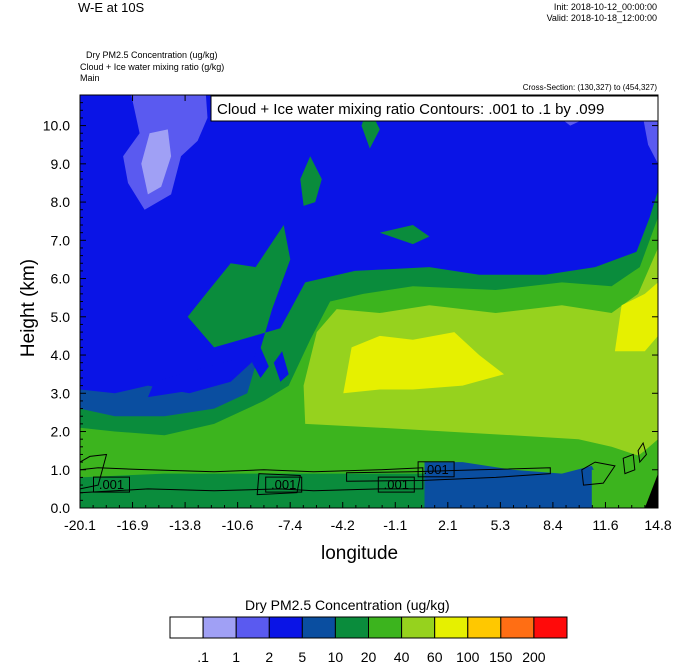 Image resolution: width=674 pixels, height=667 pixels. Describe the element at coordinates (61, 317) in the screenshot. I see `y-tick-label: 5.0` at that location.